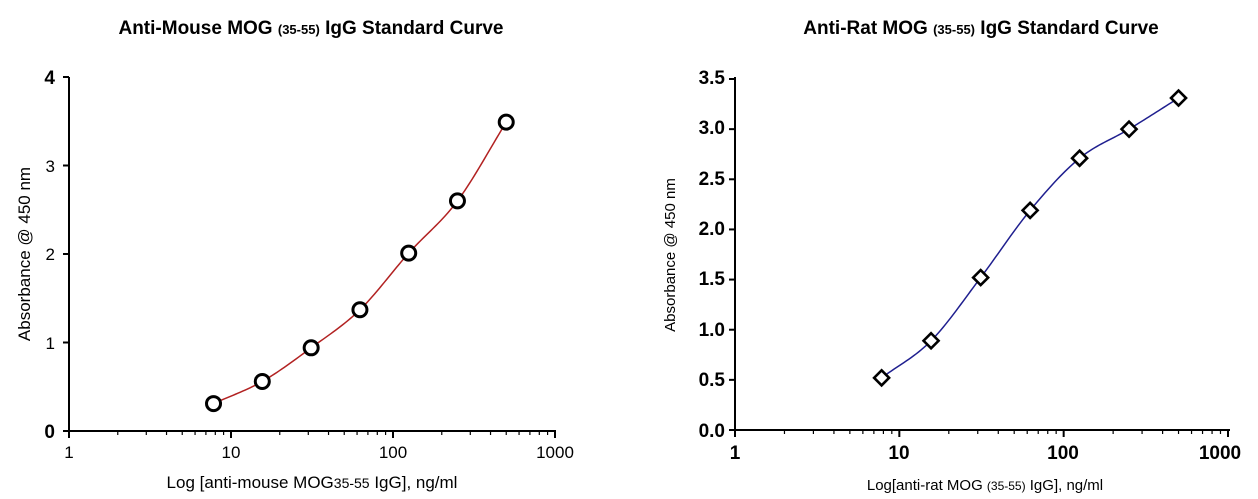 This screenshot has width=1258, height=499. What do you see at coordinates (68, 452) in the screenshot?
I see `mouse-x-tick-label: 1` at bounding box center [68, 452].